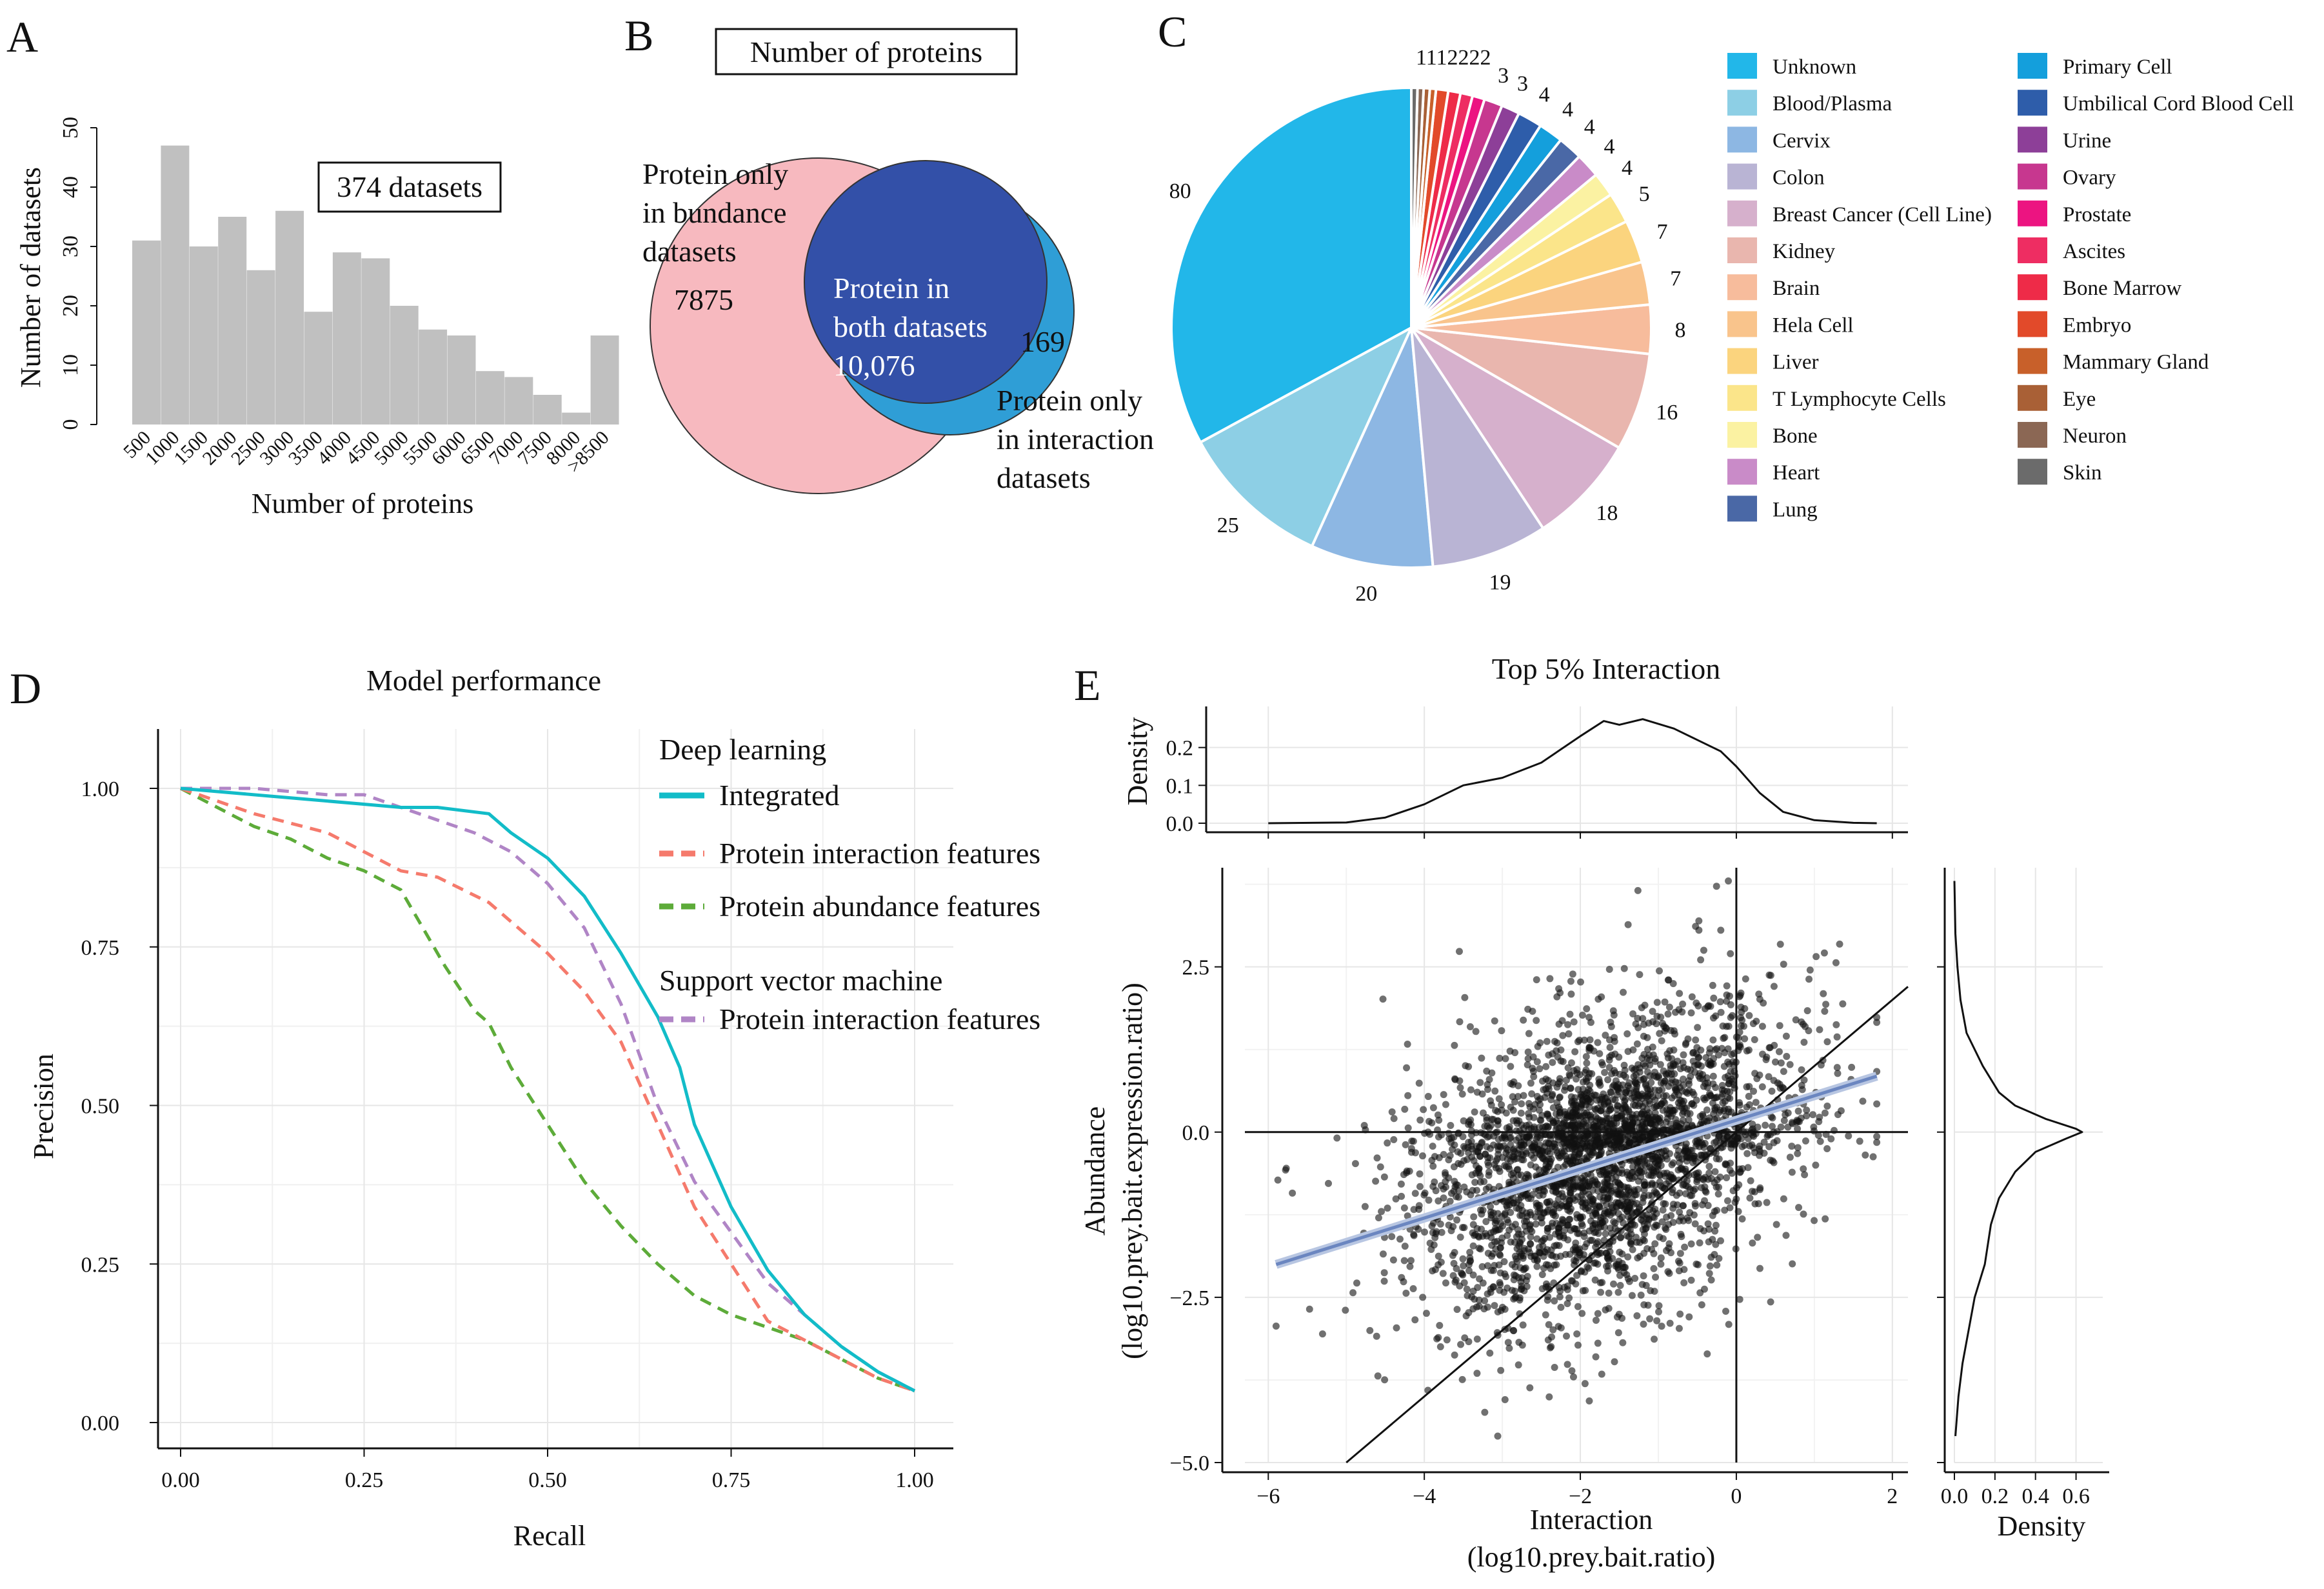 The height and width of the screenshot is (1589, 2324). What do you see at coordinates (404, 365) in the screenshot?
I see `bar` at bounding box center [404, 365].